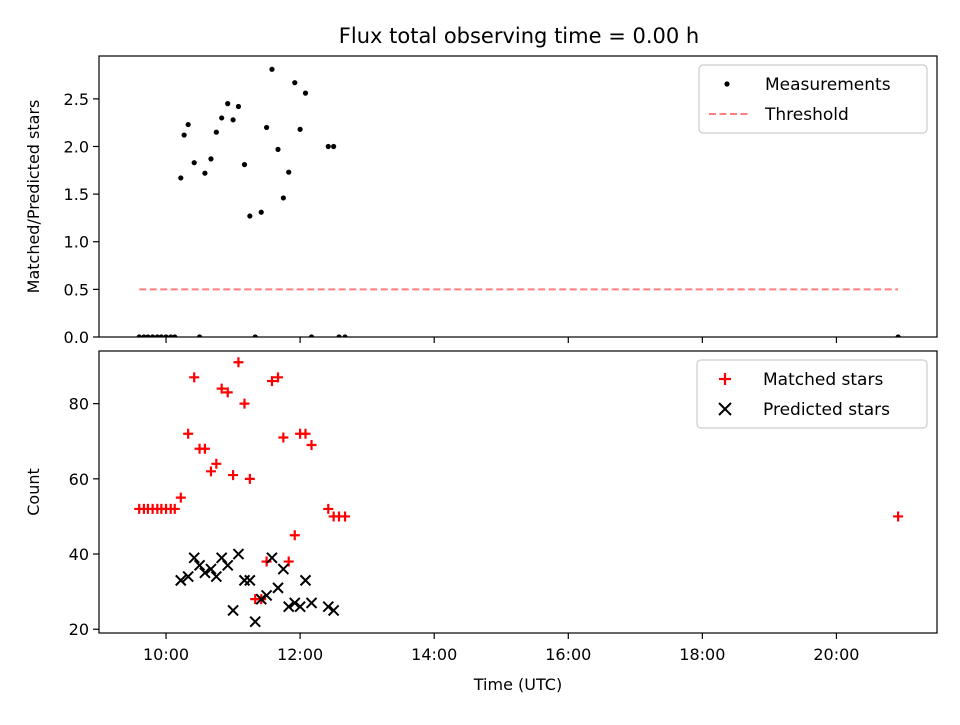 This screenshot has height=725, width=960. I want to click on chart-title: Flux total observing time = 0.00 h, so click(519, 36).